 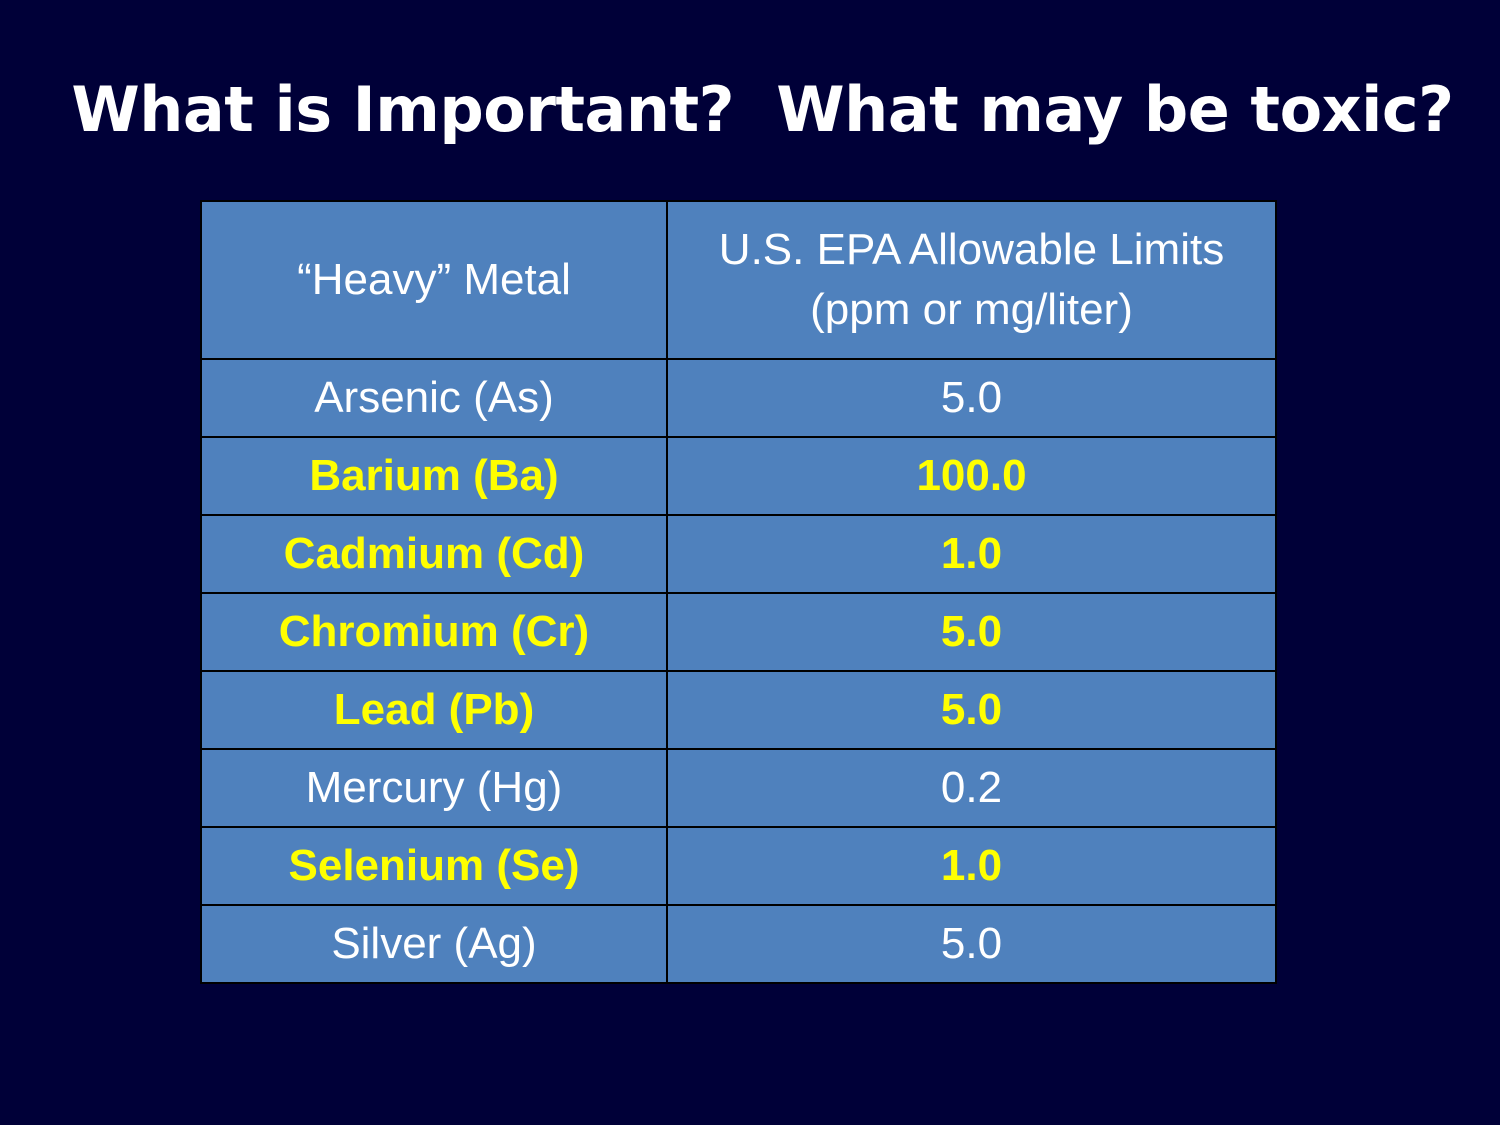 I want to click on table-row: Arsenic (As) 5.0, so click(x=738, y=398).